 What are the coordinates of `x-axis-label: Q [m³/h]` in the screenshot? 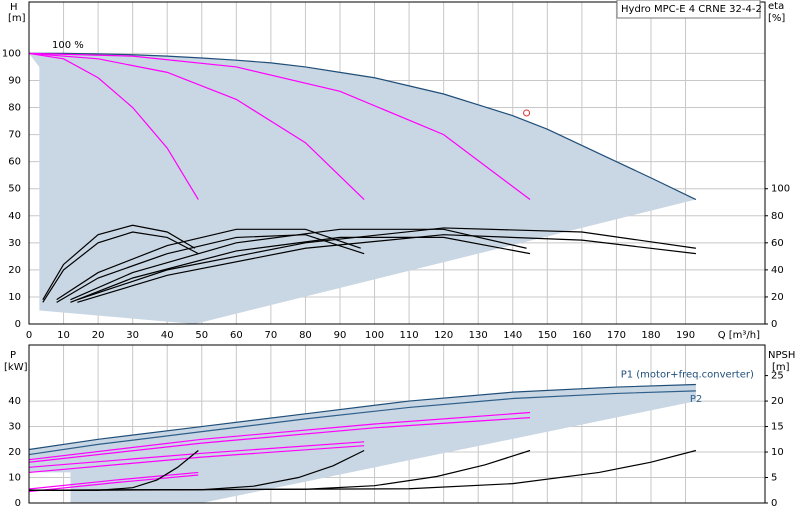 It's located at (739, 335).